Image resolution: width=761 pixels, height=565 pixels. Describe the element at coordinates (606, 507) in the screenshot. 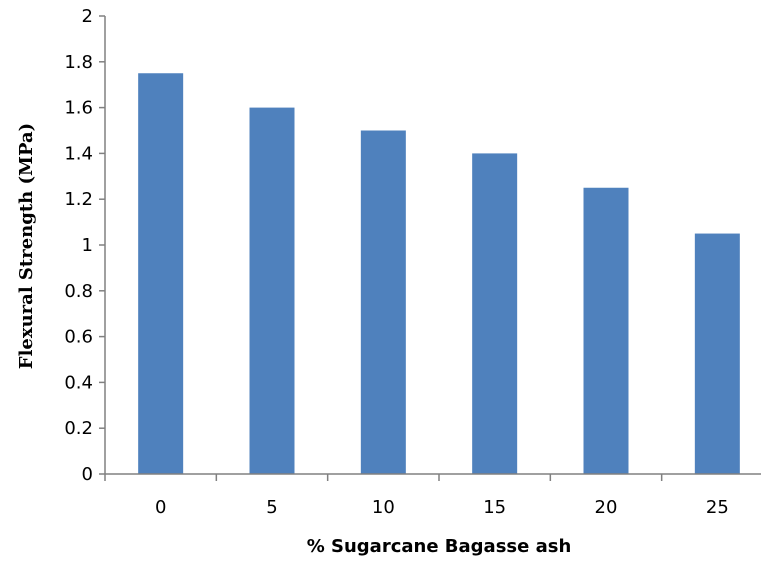

I see `x-tick-label-20: 20` at that location.